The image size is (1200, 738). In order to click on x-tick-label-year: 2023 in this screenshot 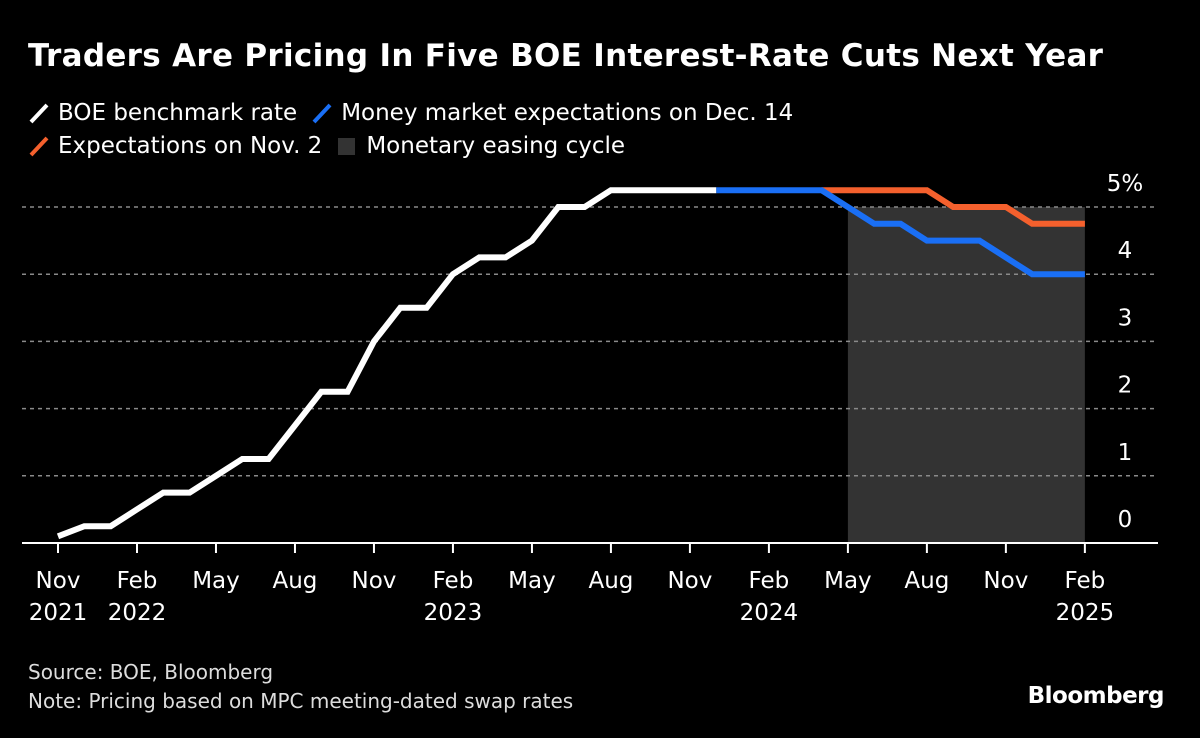, I will do `click(453, 613)`.